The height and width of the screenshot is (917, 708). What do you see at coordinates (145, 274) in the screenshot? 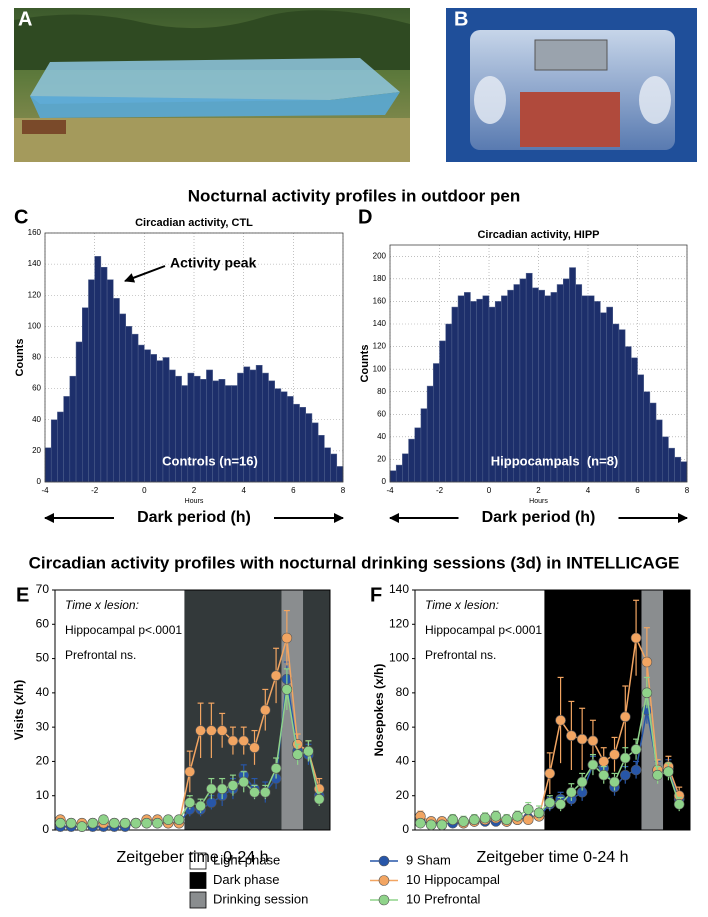
I see `annotation-arrow` at bounding box center [145, 274].